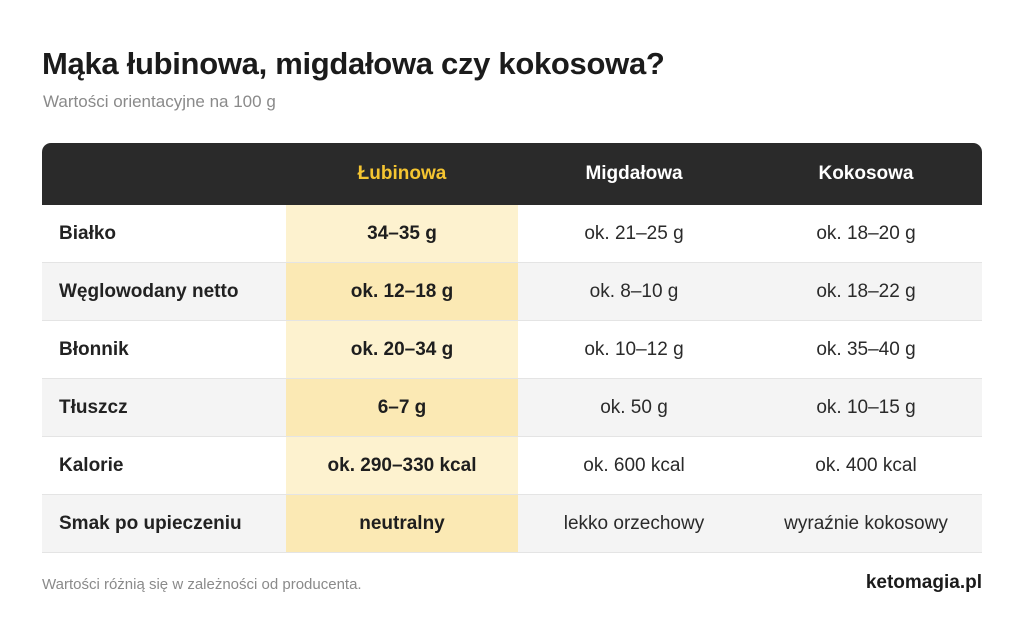 This screenshot has height=626, width=1024. I want to click on value-migdalowa: ok. 8–10 g, so click(634, 291).